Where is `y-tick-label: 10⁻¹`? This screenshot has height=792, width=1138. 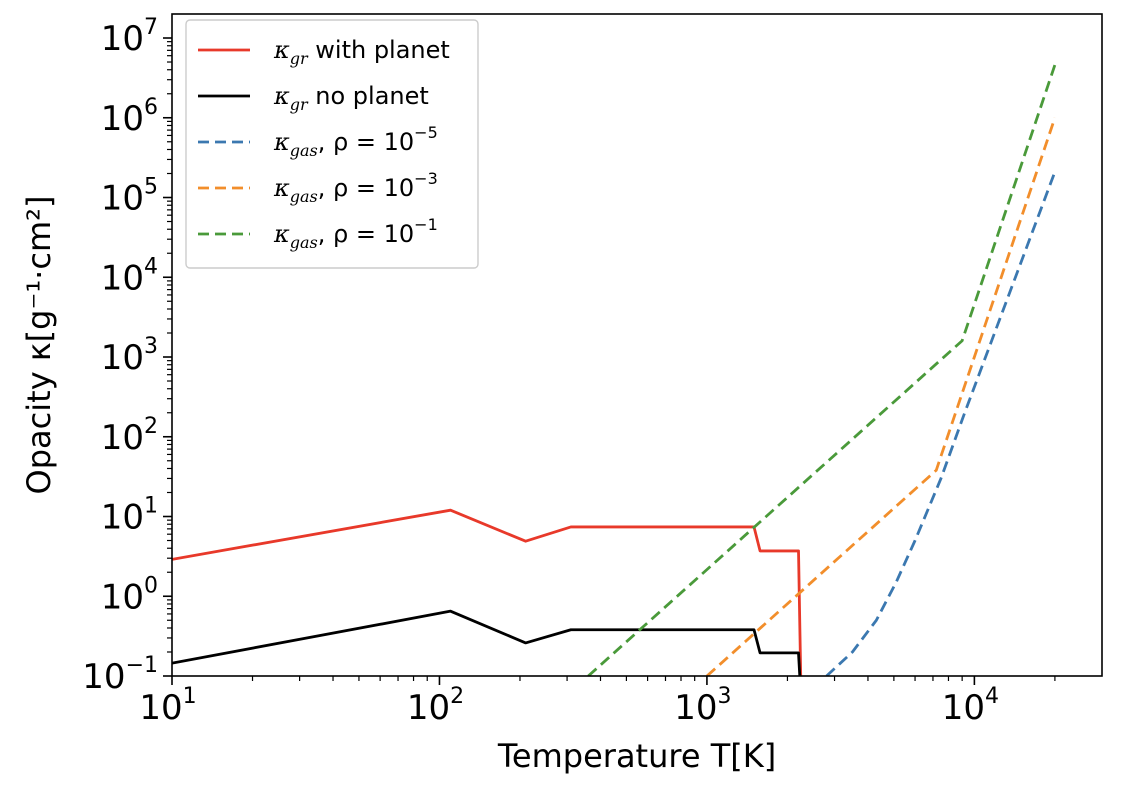
y-tick-label: 10⁻¹ is located at coordinates (120, 675).